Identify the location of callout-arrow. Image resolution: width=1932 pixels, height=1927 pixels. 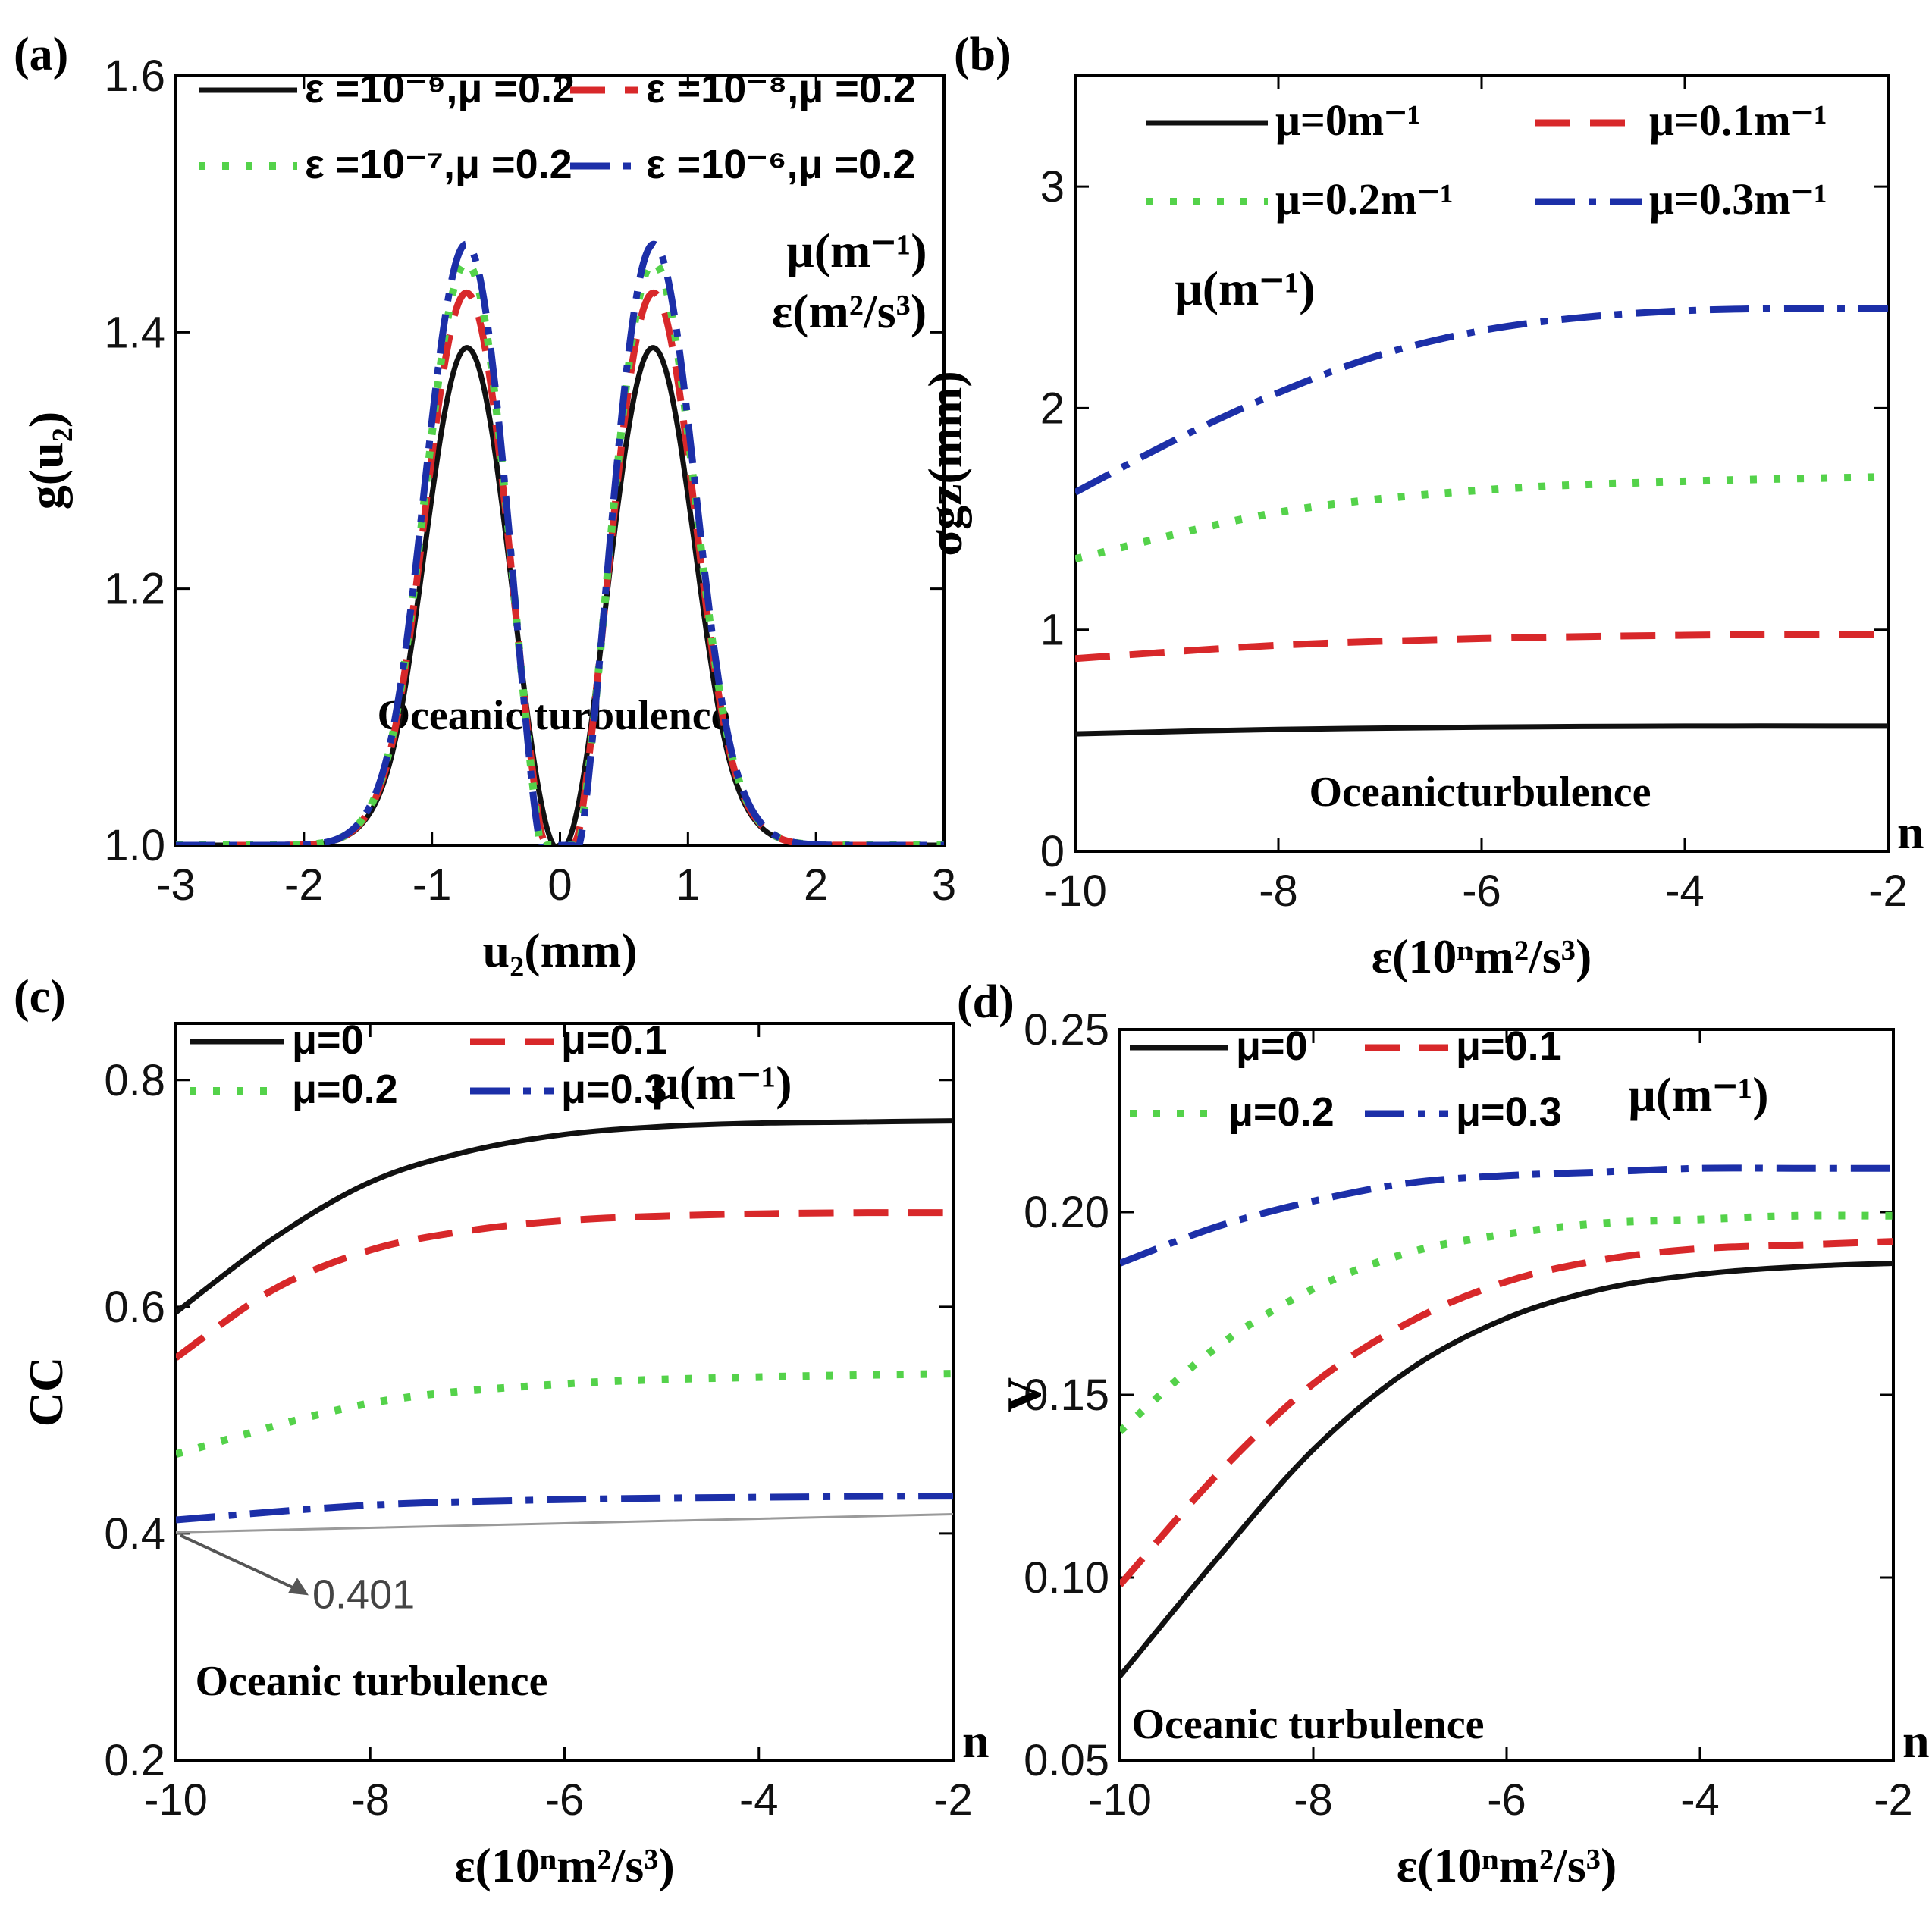
(243, 1564).